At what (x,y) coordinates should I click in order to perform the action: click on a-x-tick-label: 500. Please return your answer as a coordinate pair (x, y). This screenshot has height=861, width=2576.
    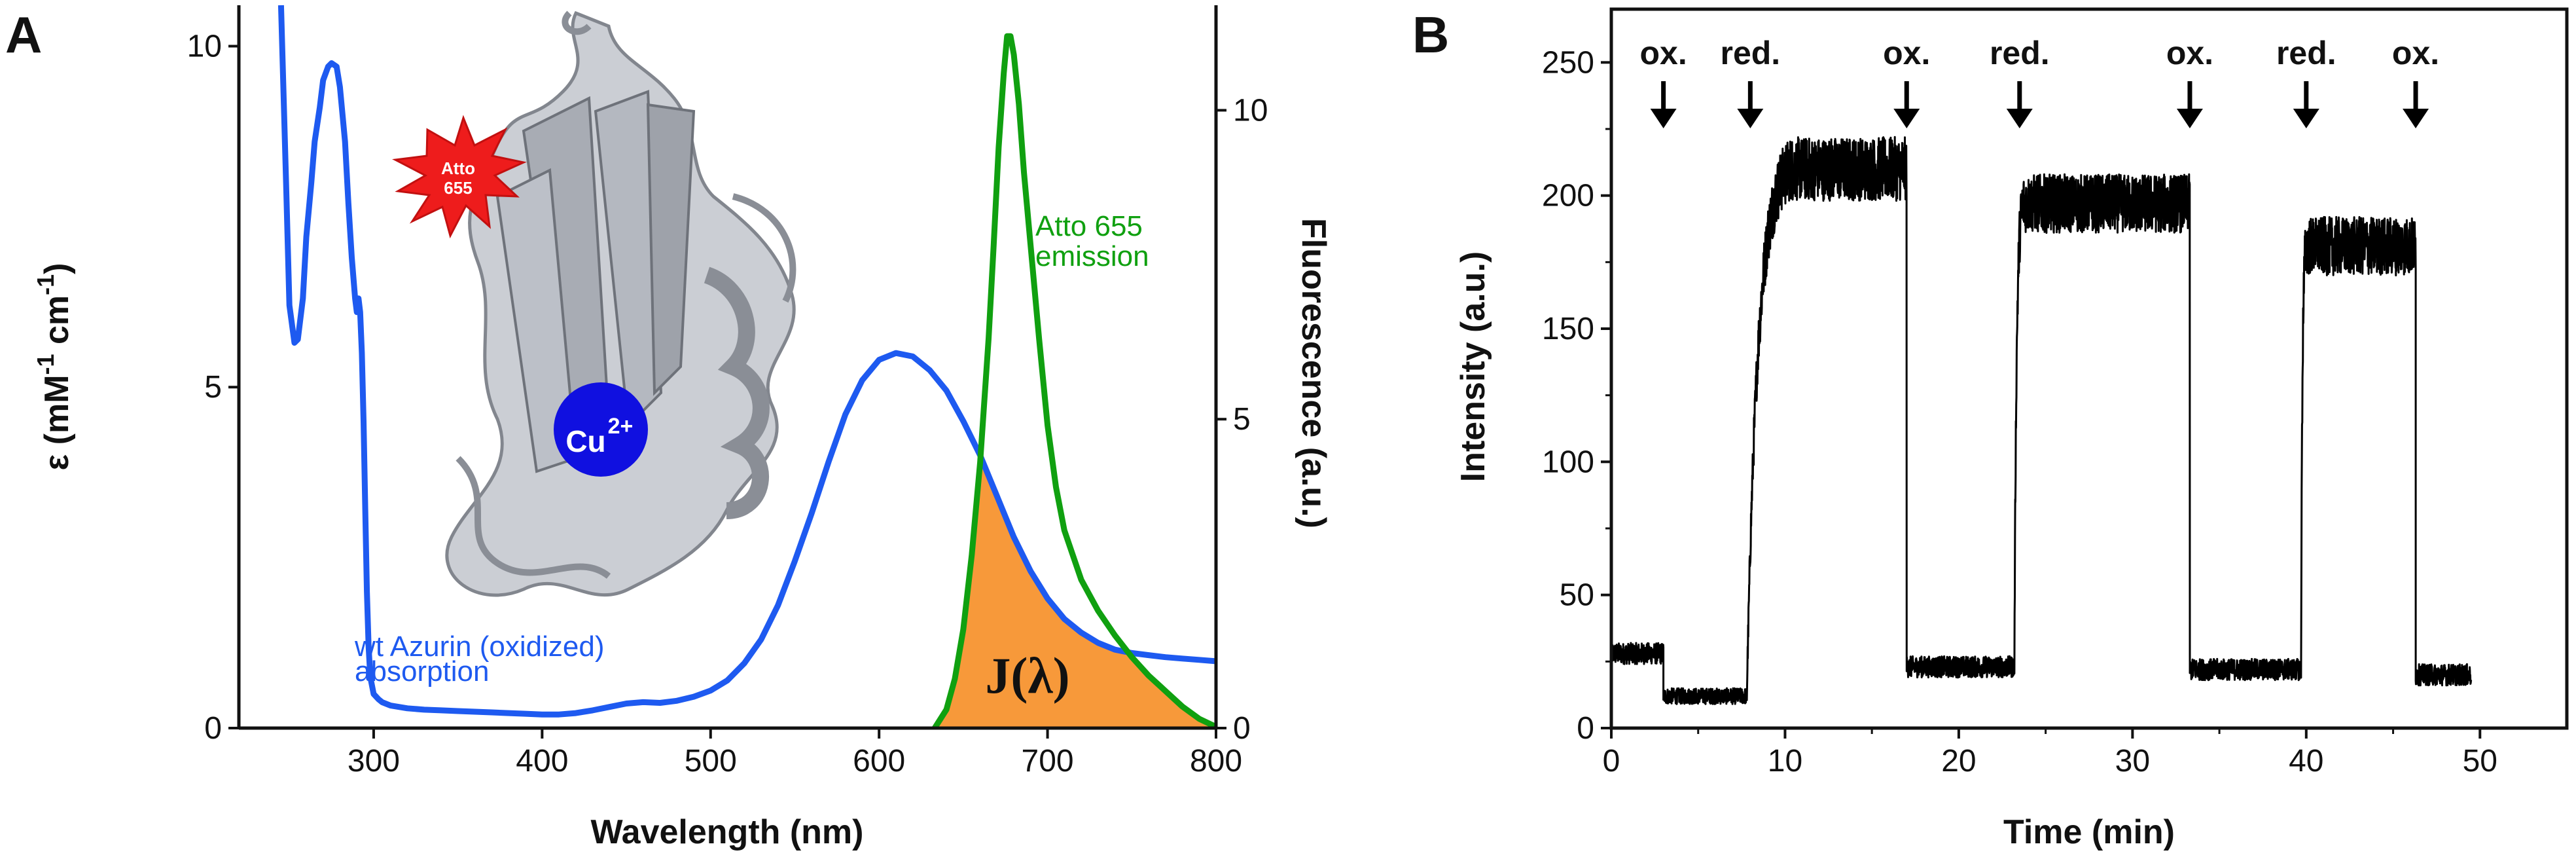
    Looking at the image, I should click on (711, 761).